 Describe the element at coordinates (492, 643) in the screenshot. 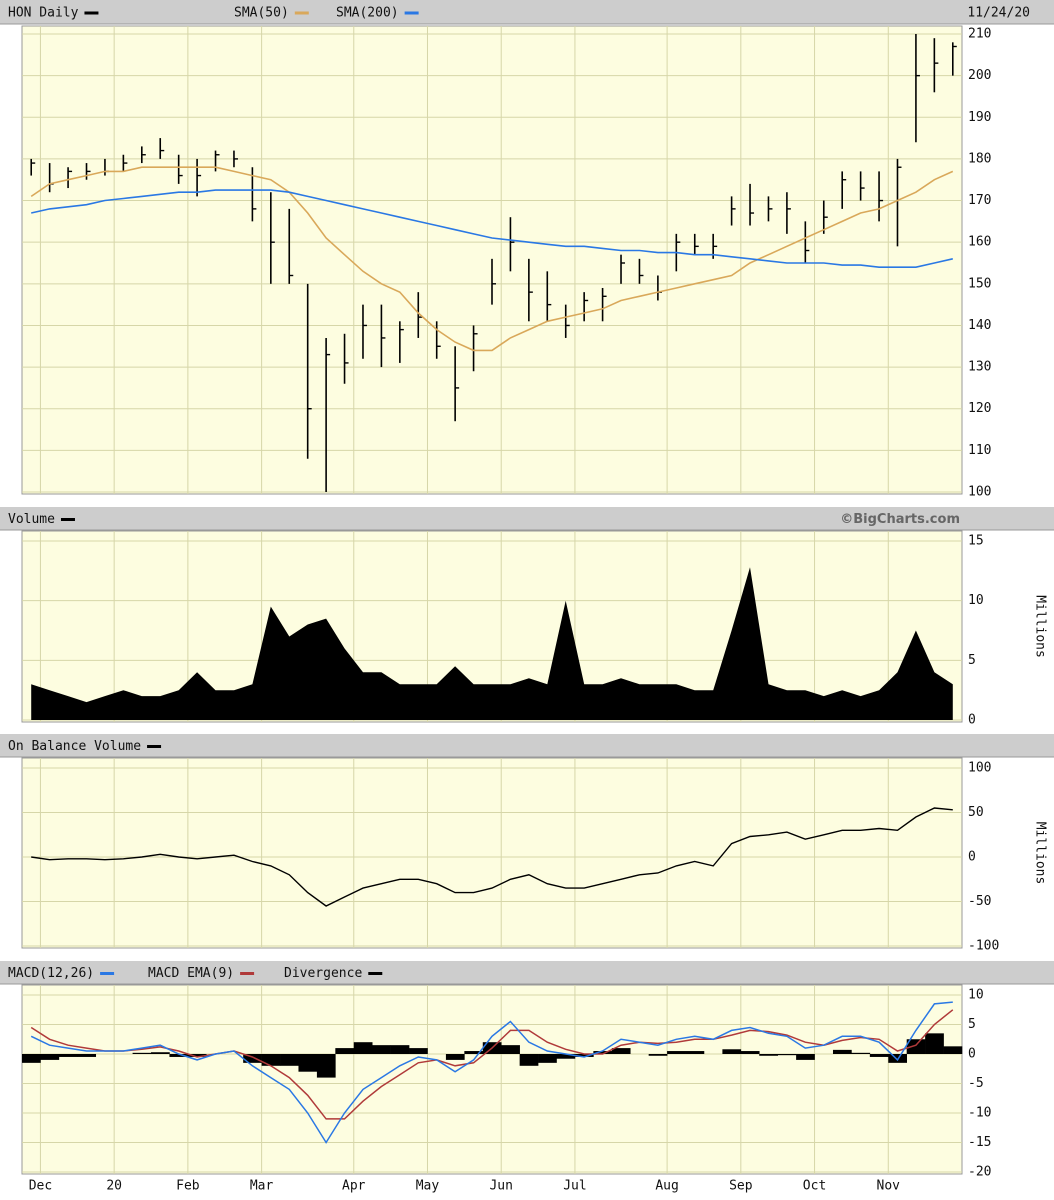

I see `volume-area` at that location.